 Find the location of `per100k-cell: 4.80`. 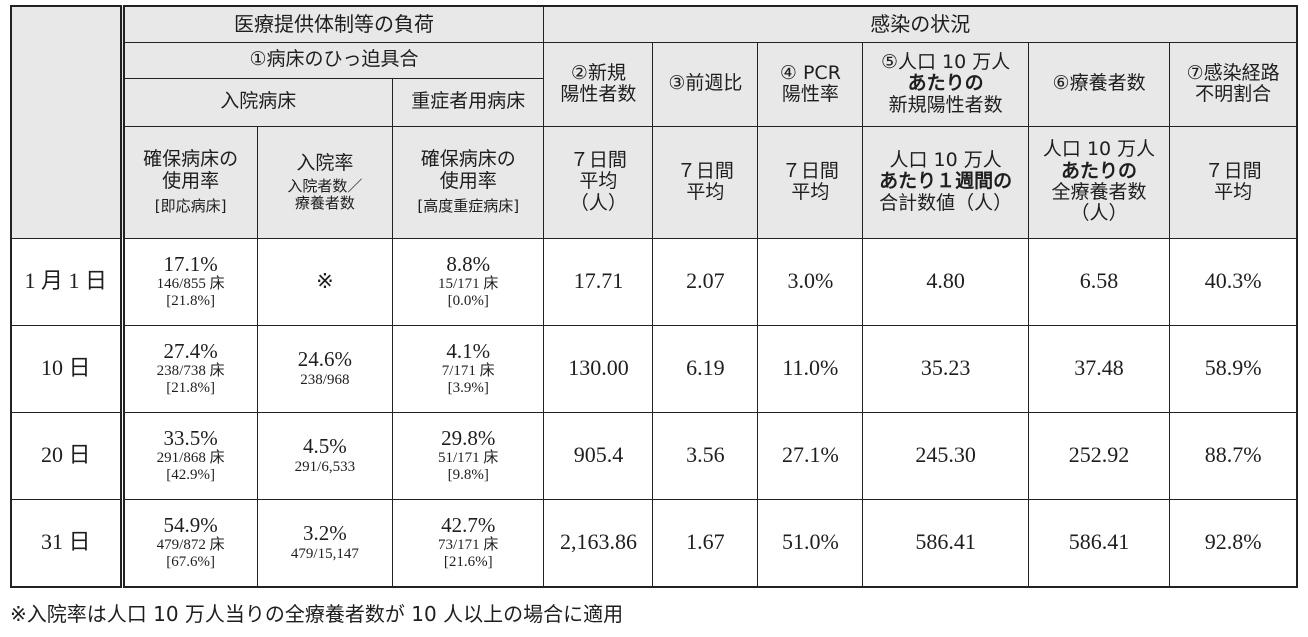

per100k-cell: 4.80 is located at coordinates (945, 281).